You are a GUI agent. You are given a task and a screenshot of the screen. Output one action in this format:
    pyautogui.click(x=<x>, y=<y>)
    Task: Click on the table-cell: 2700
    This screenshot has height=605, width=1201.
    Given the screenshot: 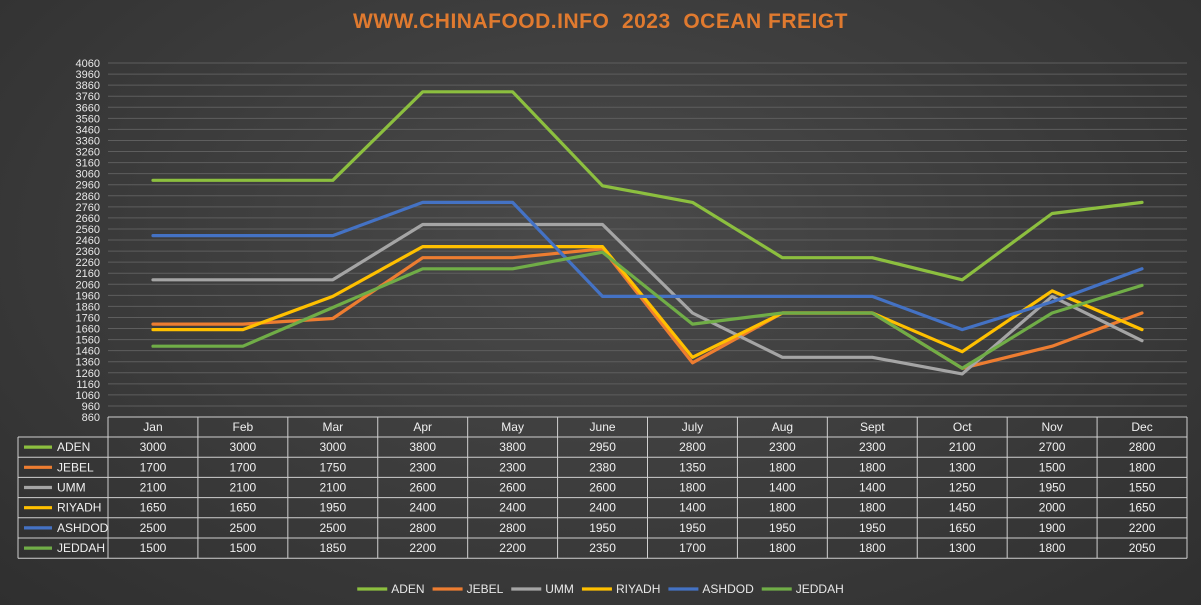 What is the action you would take?
    pyautogui.click(x=1052, y=447)
    